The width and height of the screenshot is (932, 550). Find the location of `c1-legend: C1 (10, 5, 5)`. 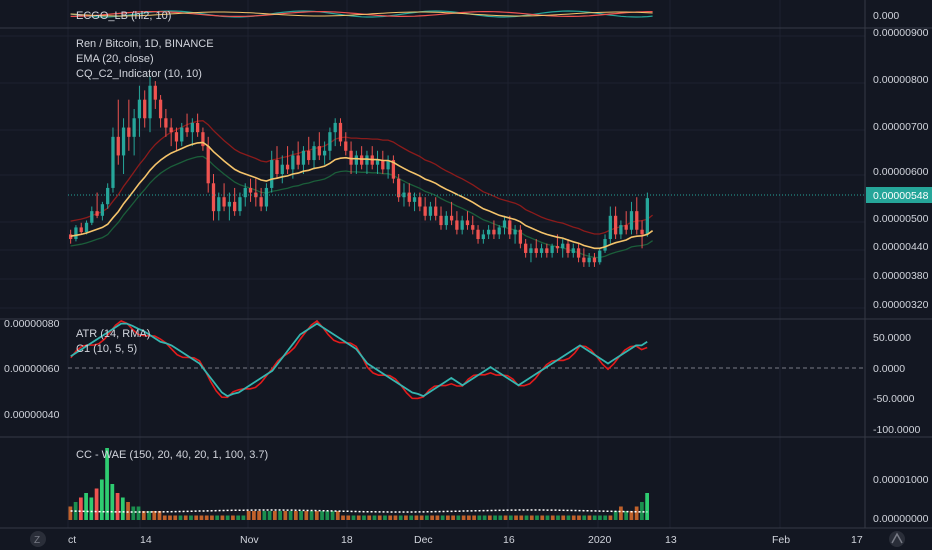

c1-legend: C1 (10, 5, 5) is located at coordinates (106, 349).